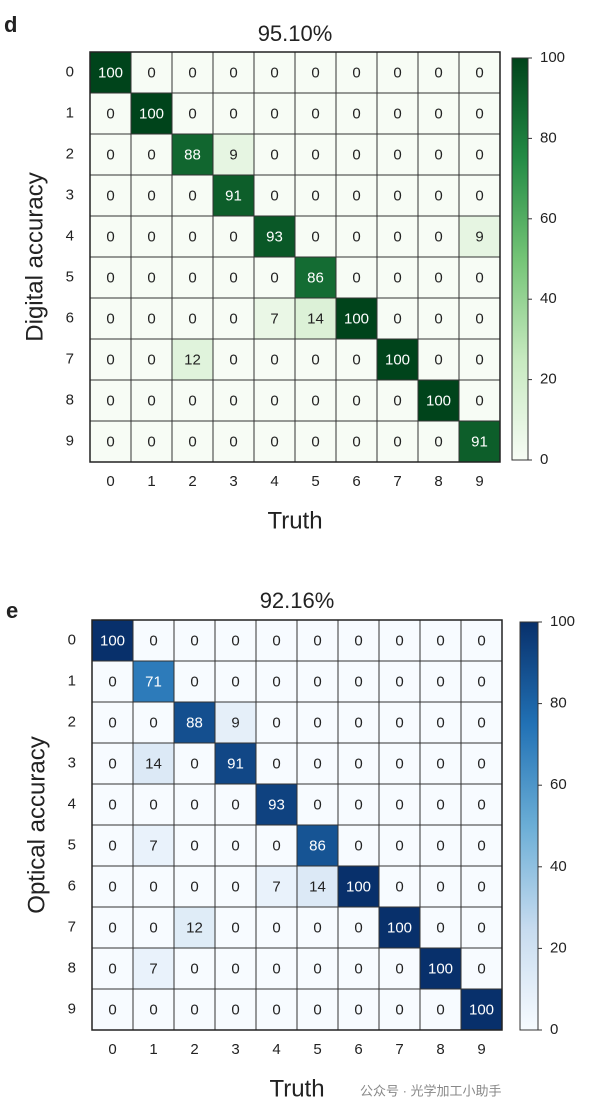 This screenshot has height=1116, width=592. Describe the element at coordinates (70, 317) in the screenshot. I see `y-tick-label: 6` at that location.